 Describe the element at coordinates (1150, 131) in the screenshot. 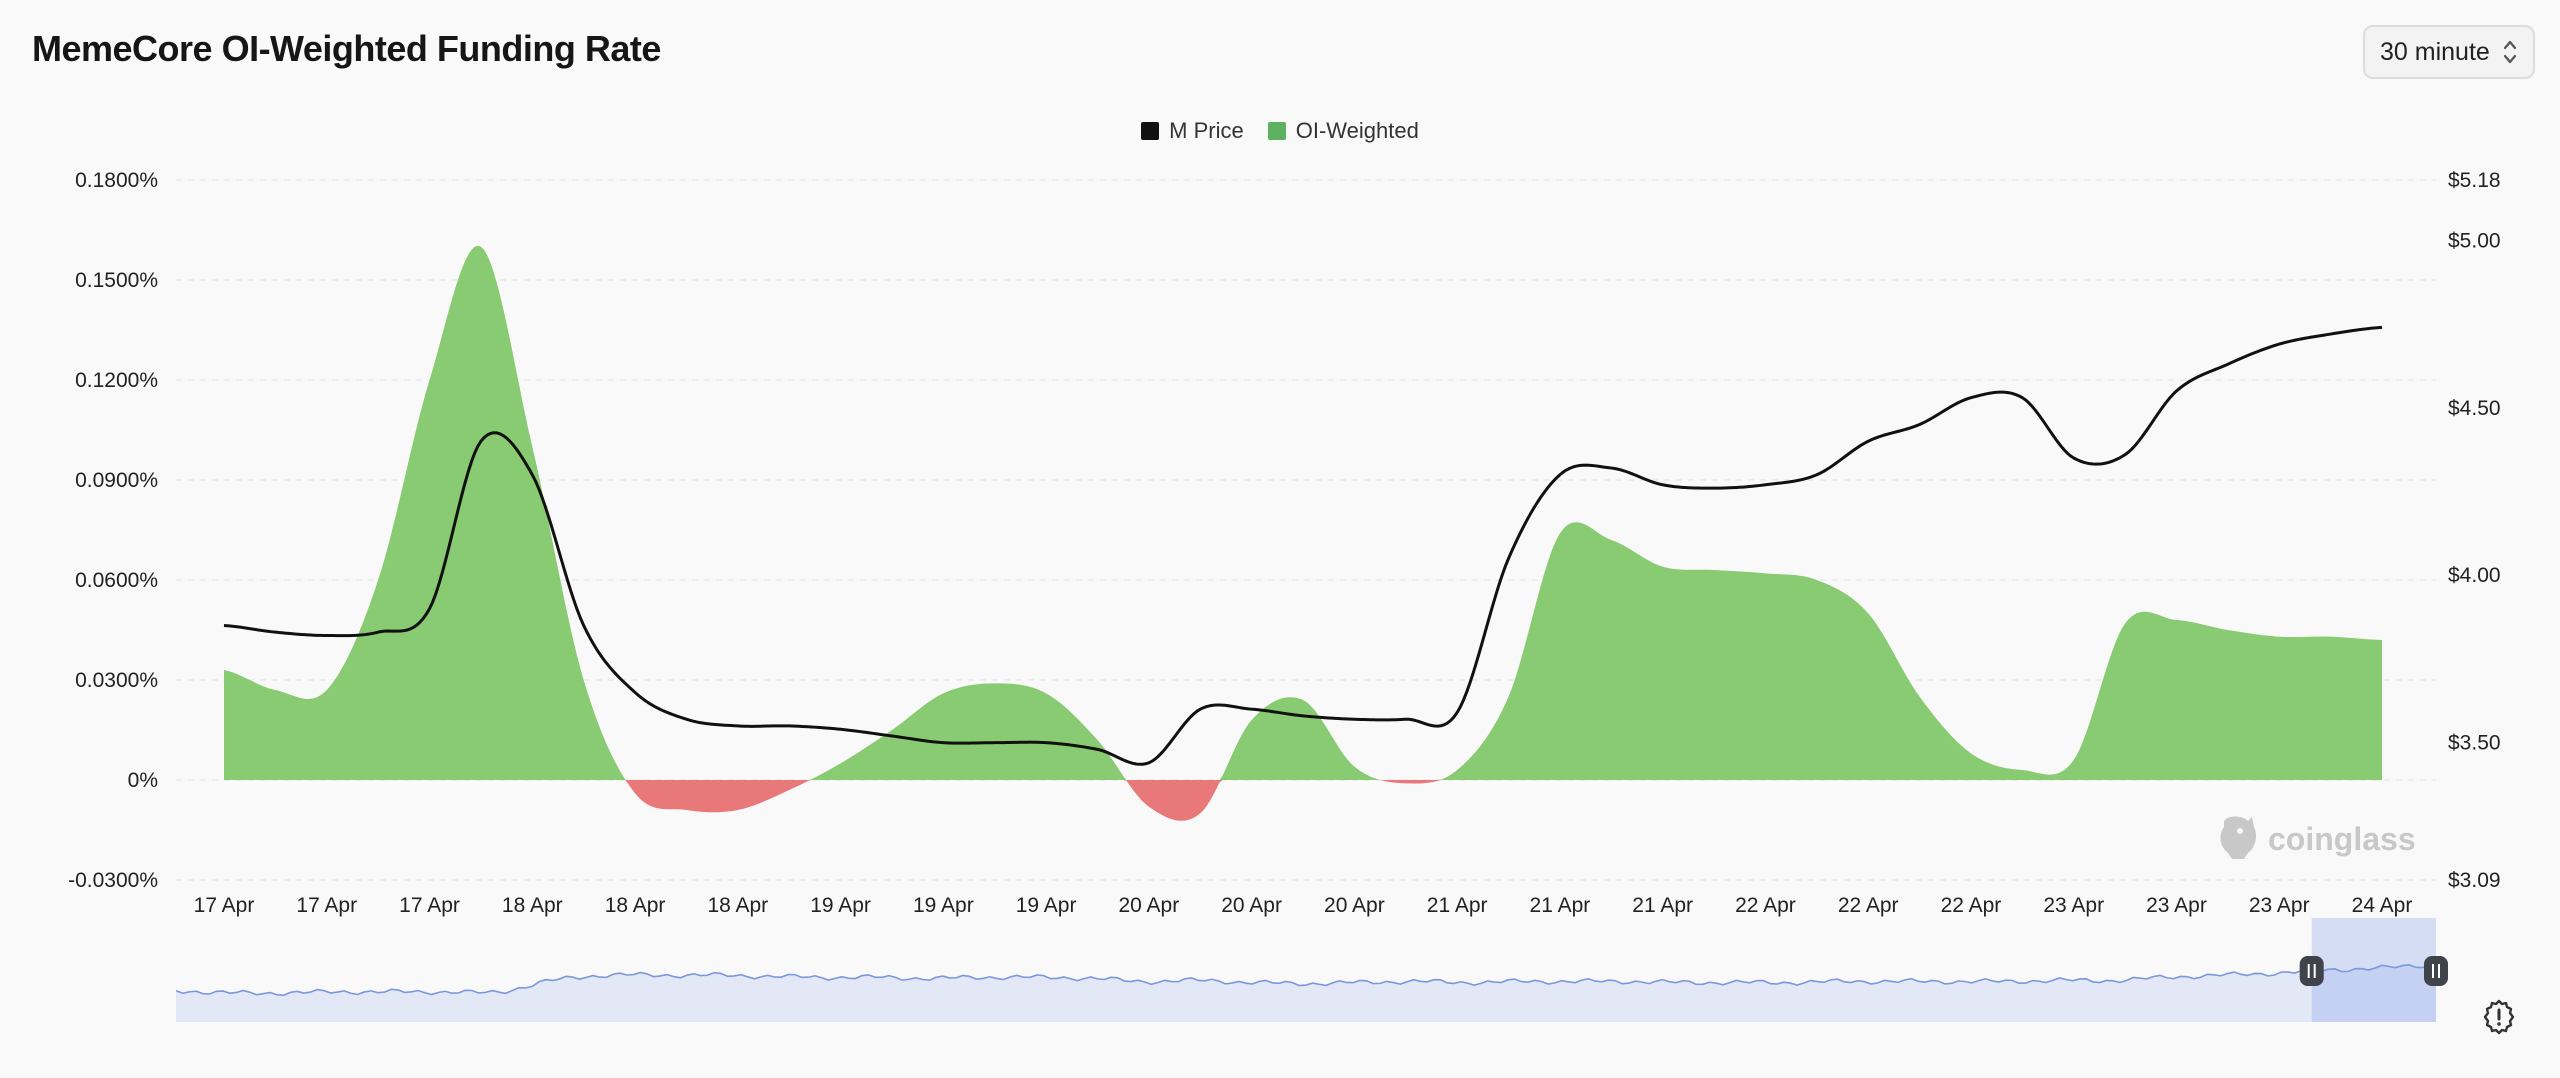

I see `legend-swatch-price` at that location.